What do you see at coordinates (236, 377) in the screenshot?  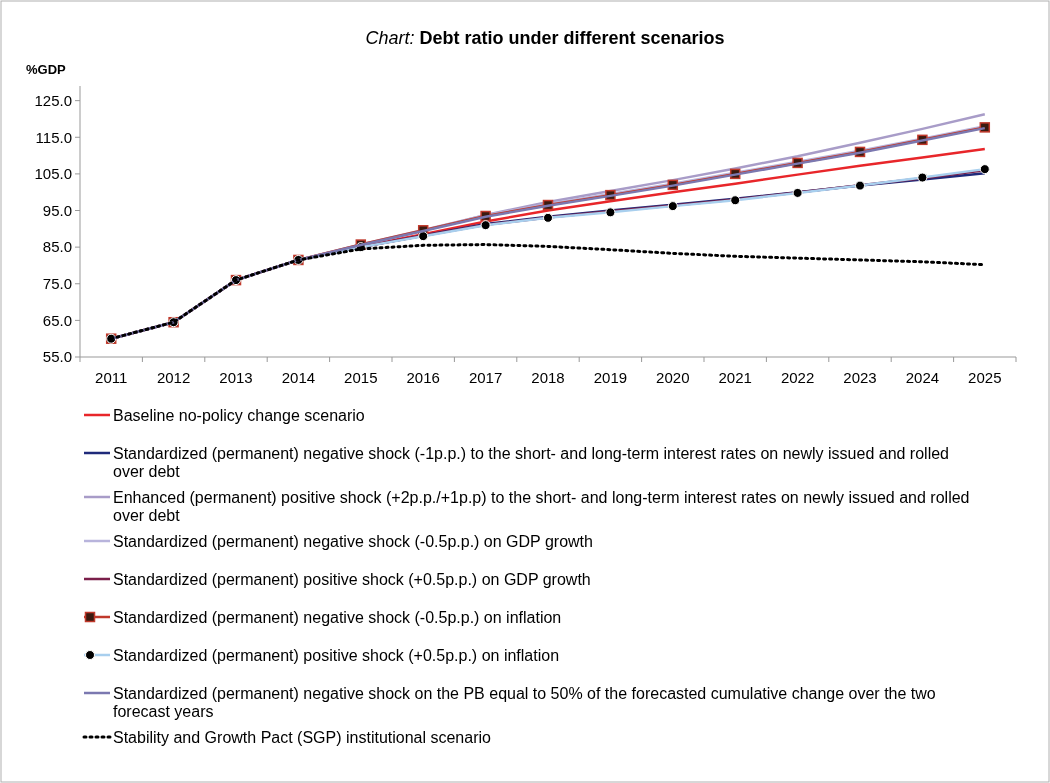 I see `x-tick-label: 2013` at bounding box center [236, 377].